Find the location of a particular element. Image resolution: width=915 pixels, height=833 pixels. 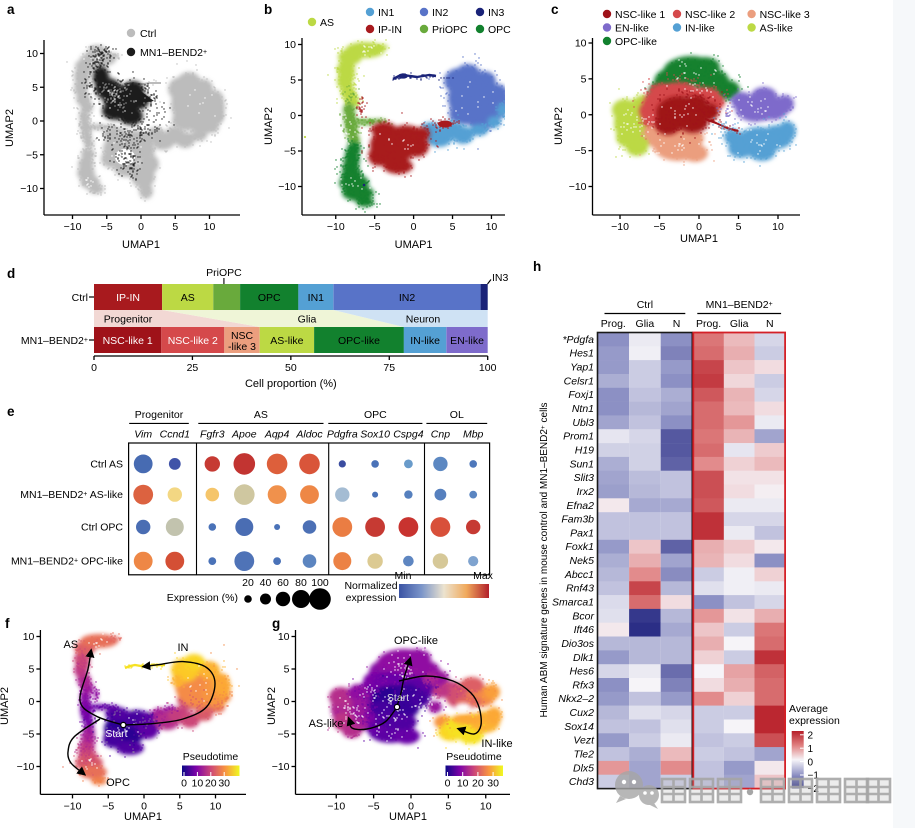

svg-text: 60 is located at coordinates (283, 583).